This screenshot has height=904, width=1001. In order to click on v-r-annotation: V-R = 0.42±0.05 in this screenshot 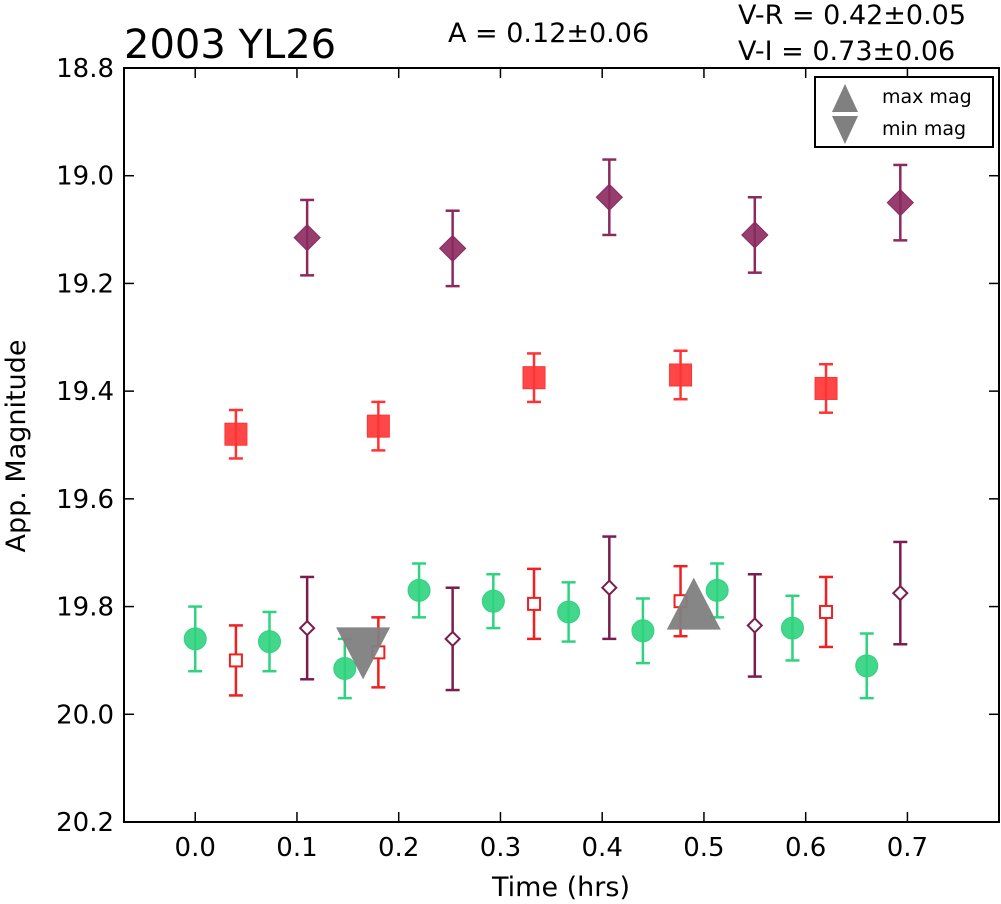, I will do `click(852, 15)`.